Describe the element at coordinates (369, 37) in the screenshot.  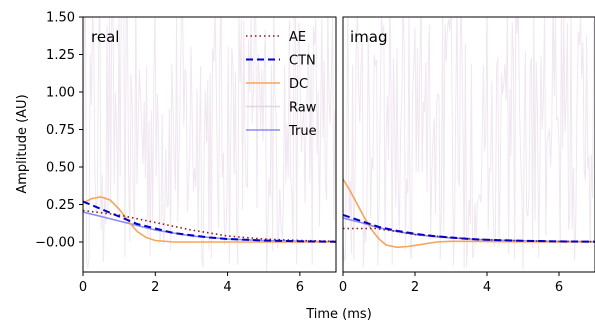
I see `panel-title-imag: imag` at that location.